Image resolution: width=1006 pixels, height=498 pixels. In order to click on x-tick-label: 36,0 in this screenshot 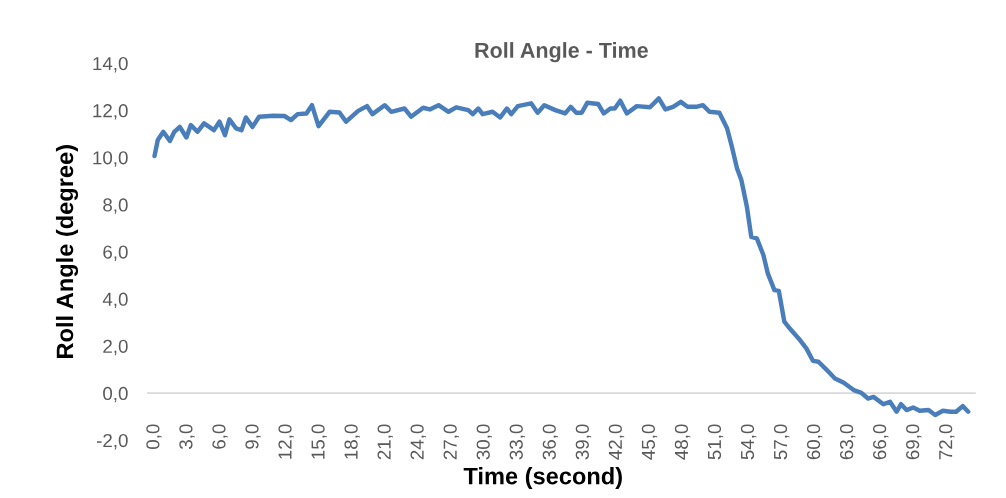, I will do `click(550, 442)`.